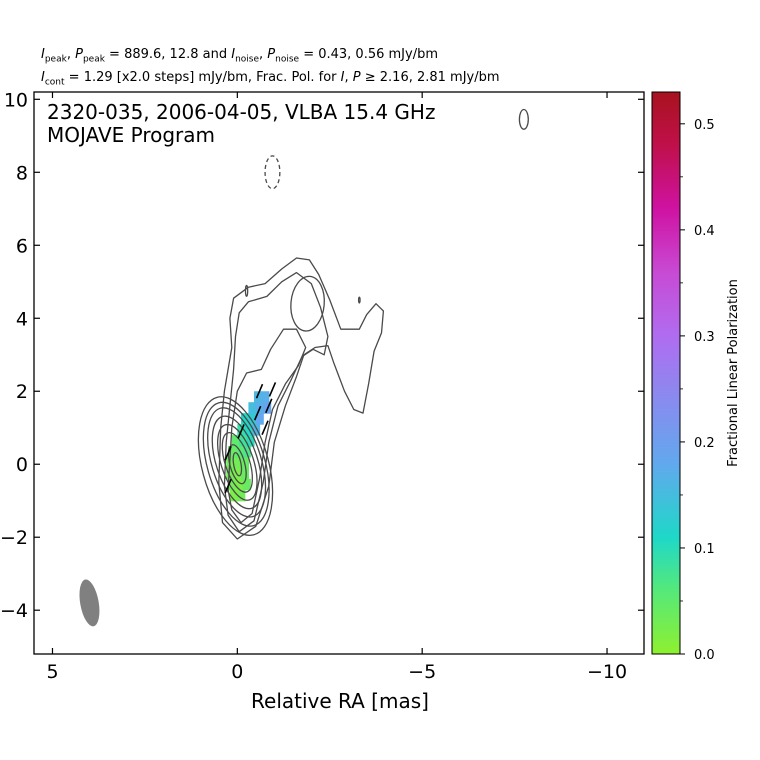  Describe the element at coordinates (340, 701) in the screenshot. I see `x-axis-label: Relative RA [mas]` at that location.